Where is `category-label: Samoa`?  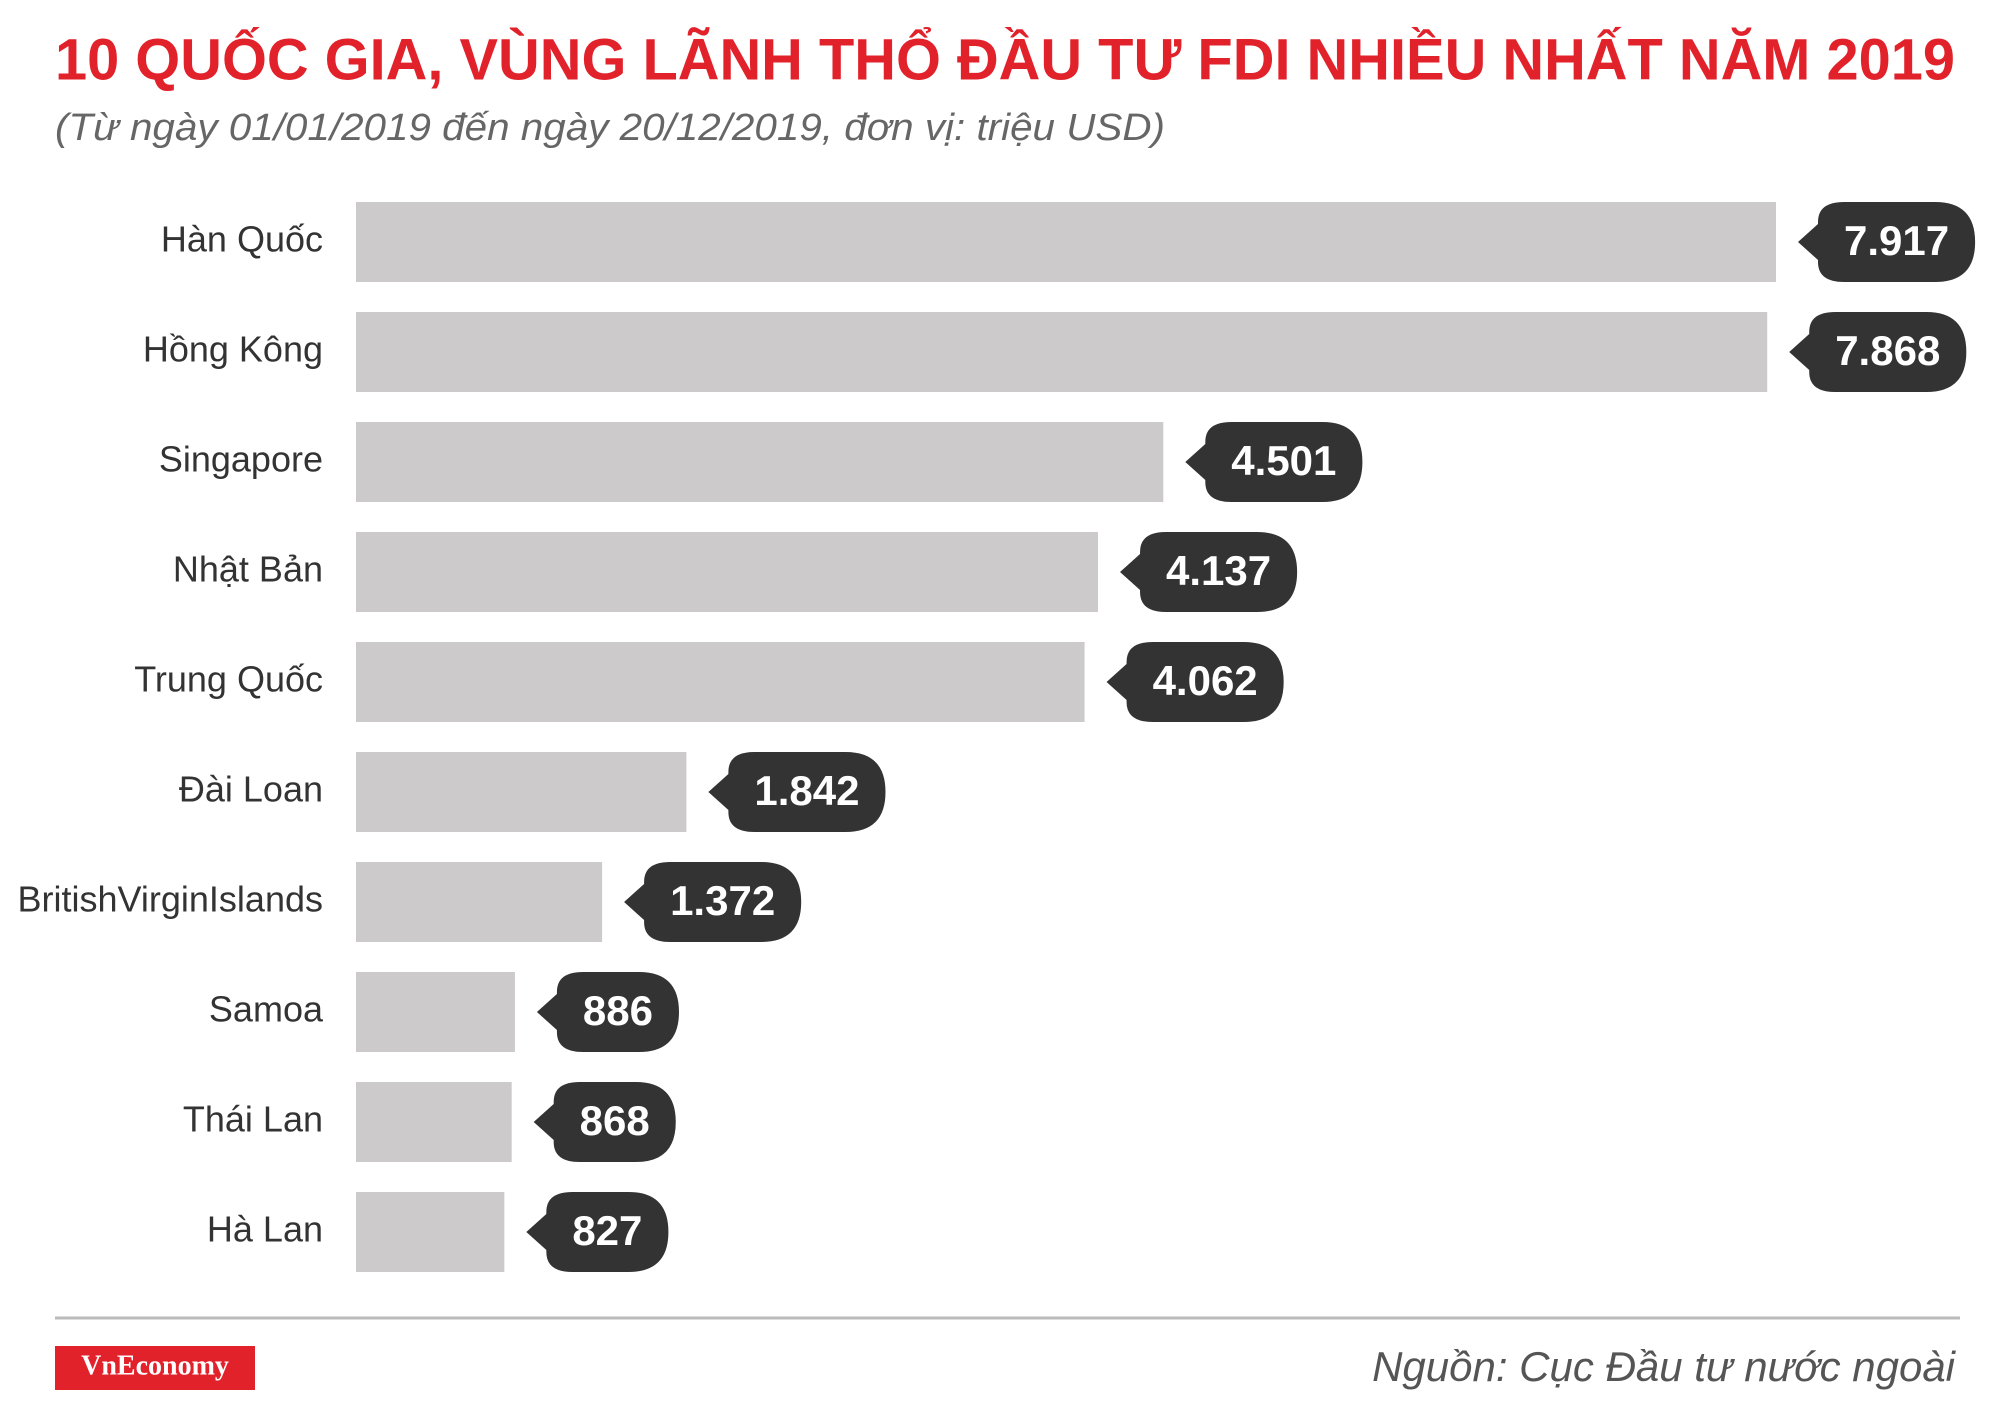
category-label: Samoa is located at coordinates (266, 1009).